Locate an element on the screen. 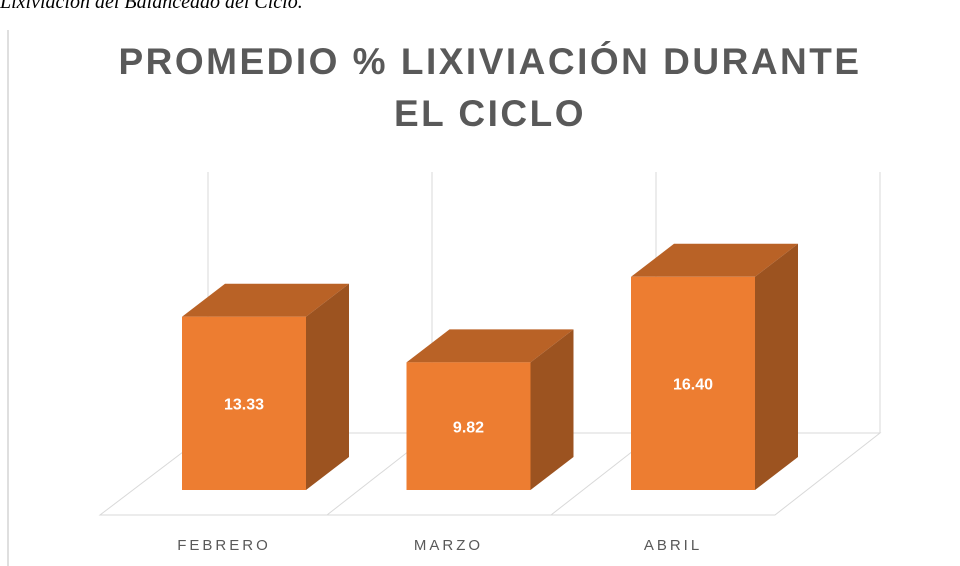 The height and width of the screenshot is (566, 960). chart-title: PROMEDIO % LIXIVIACIÓN DURANTE EL CICLO is located at coordinates (490, 87).